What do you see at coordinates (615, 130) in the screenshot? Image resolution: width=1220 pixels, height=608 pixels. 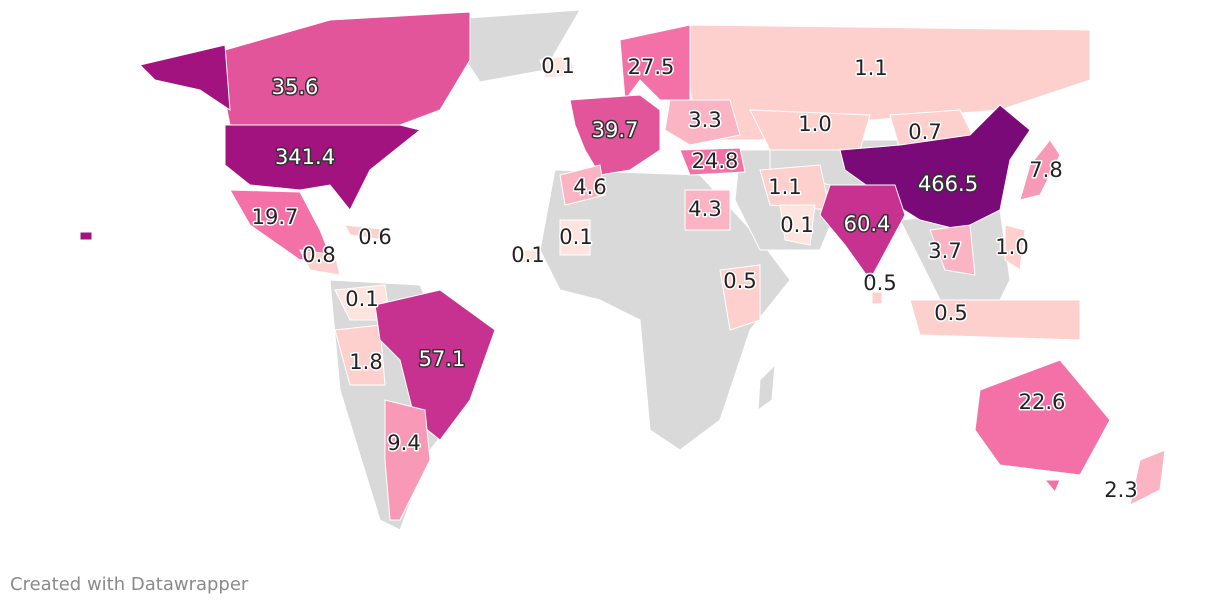 I see `value-label: 39.7` at bounding box center [615, 130].